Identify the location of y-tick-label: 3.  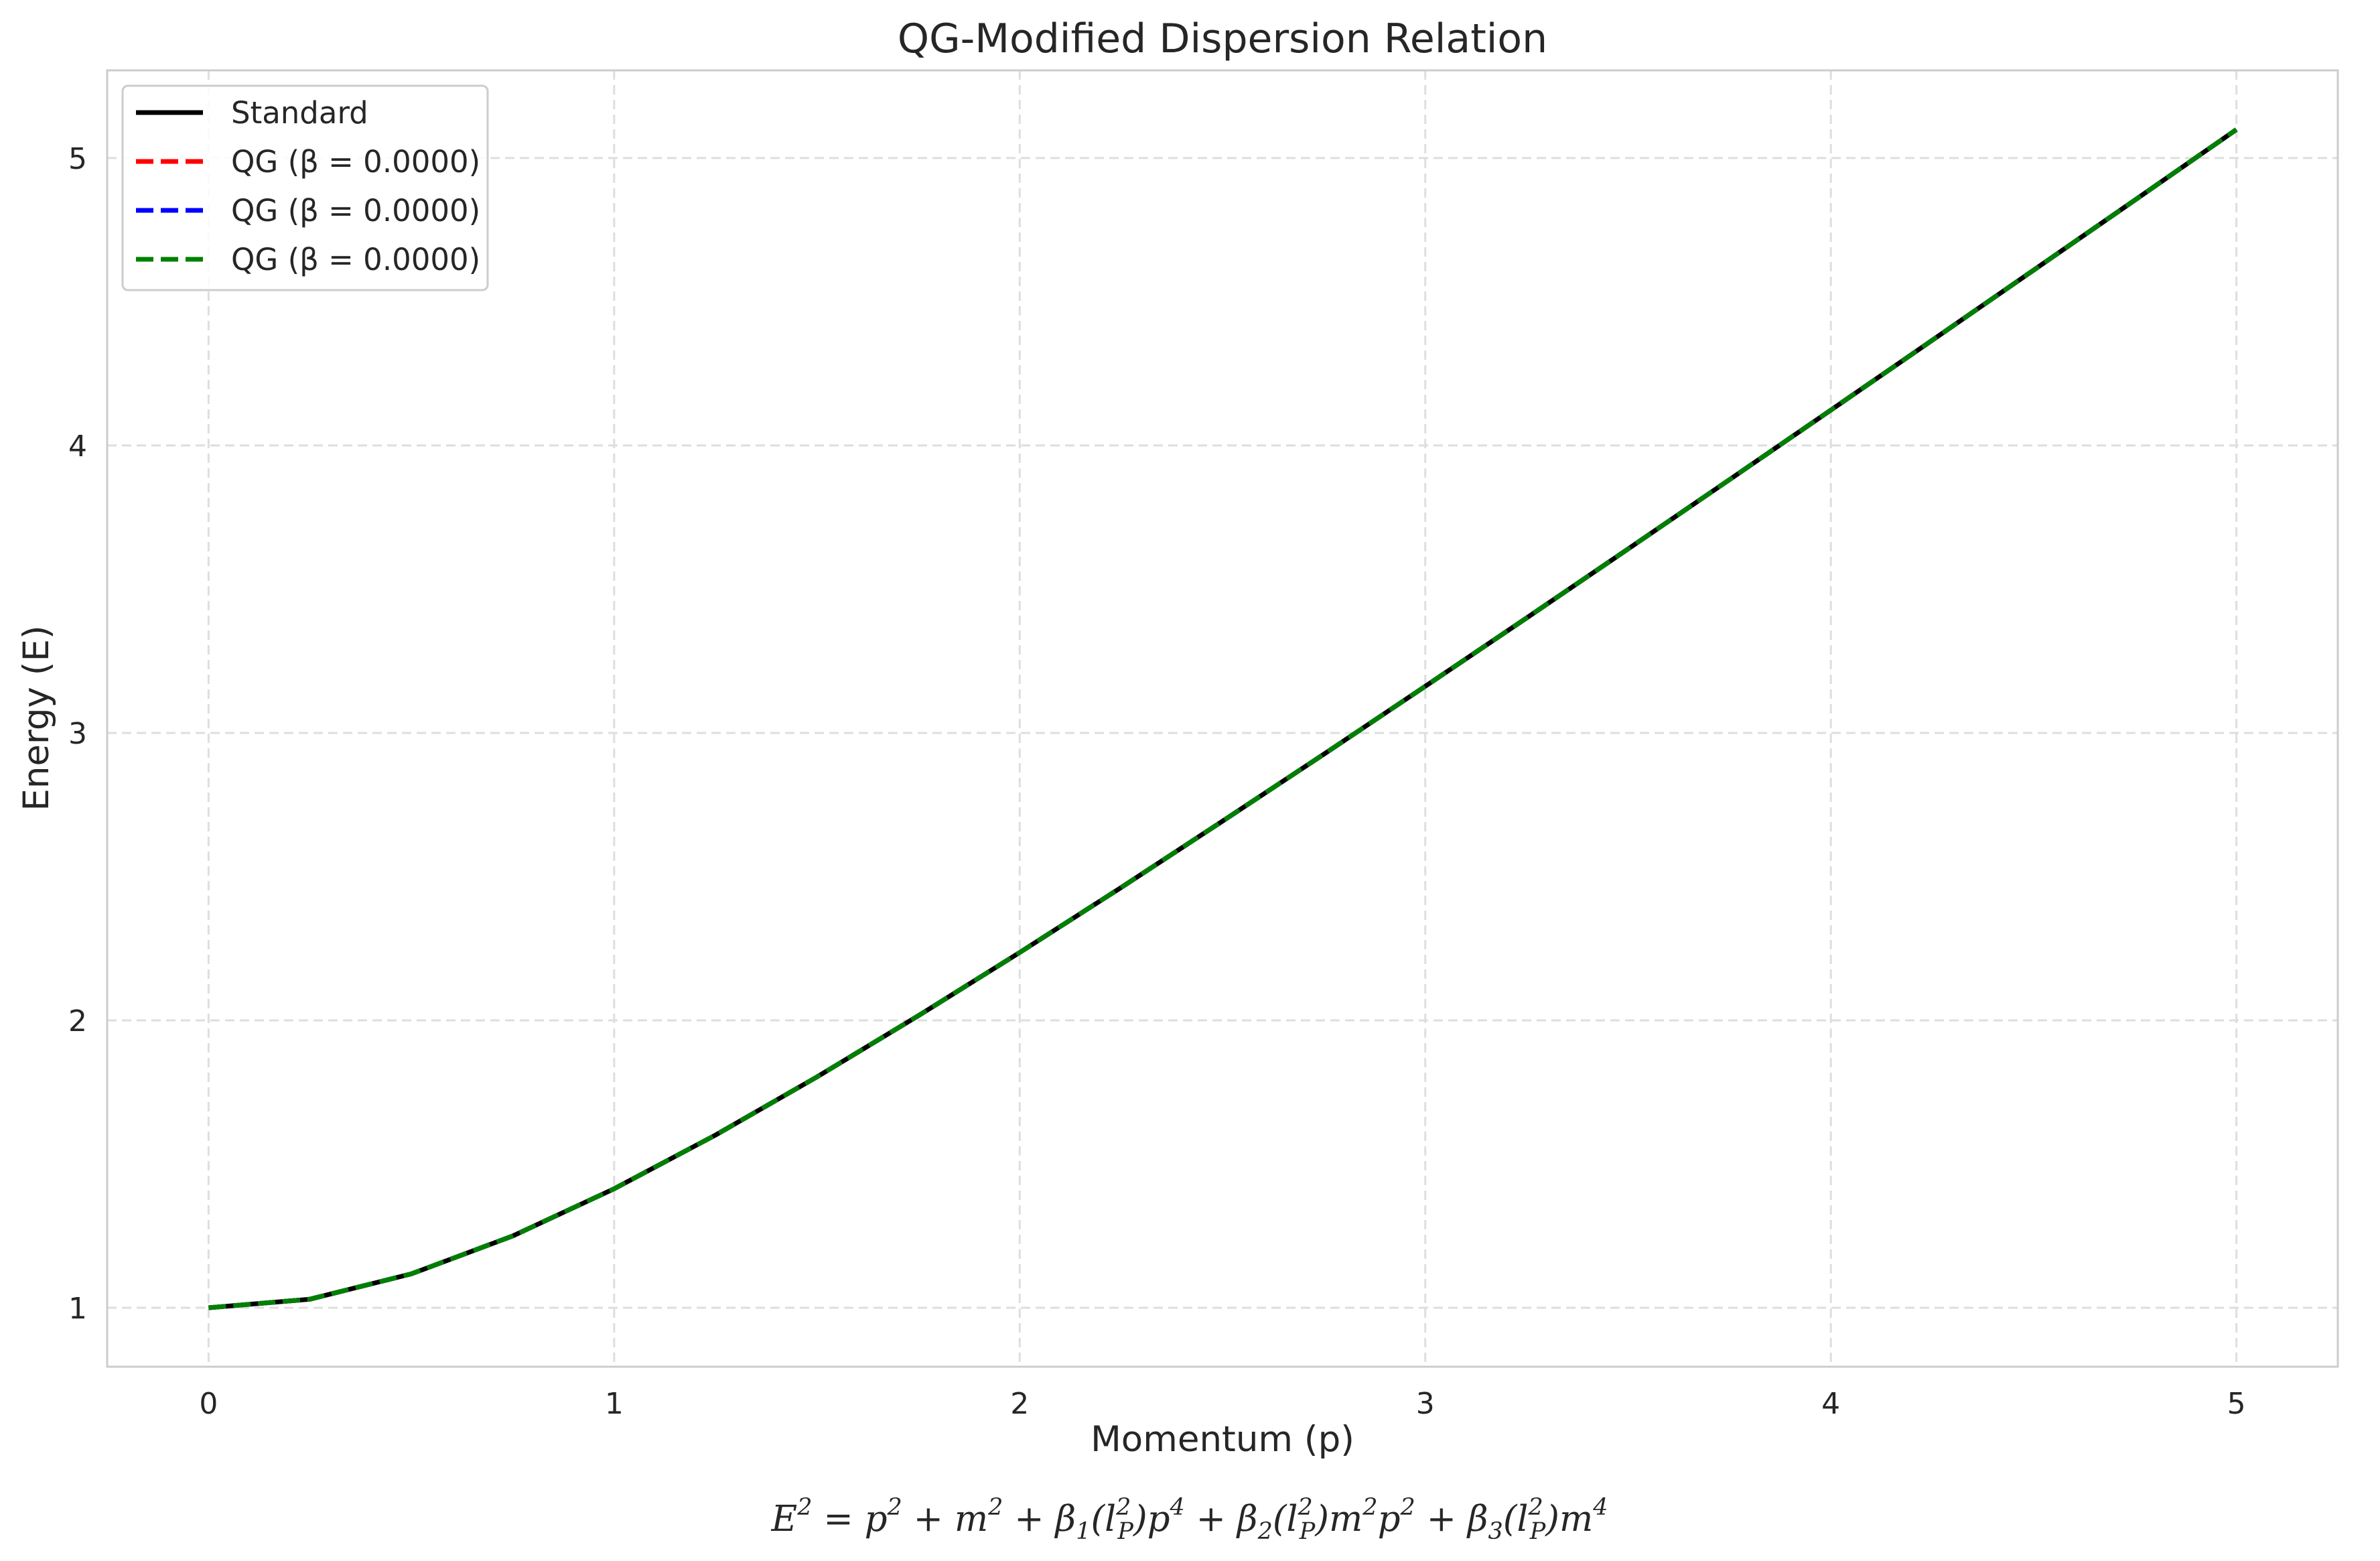
(77, 734).